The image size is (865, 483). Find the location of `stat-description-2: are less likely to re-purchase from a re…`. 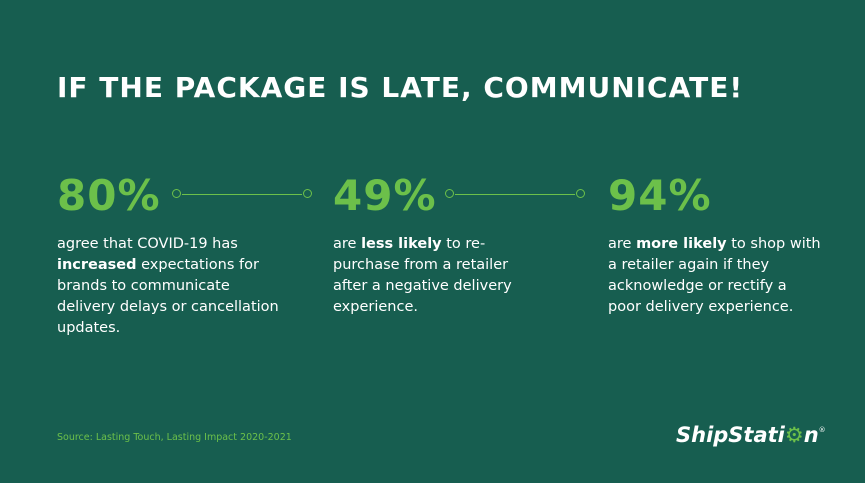

stat-description-2: are less likely to re-purchase from a re… is located at coordinates (433, 276).